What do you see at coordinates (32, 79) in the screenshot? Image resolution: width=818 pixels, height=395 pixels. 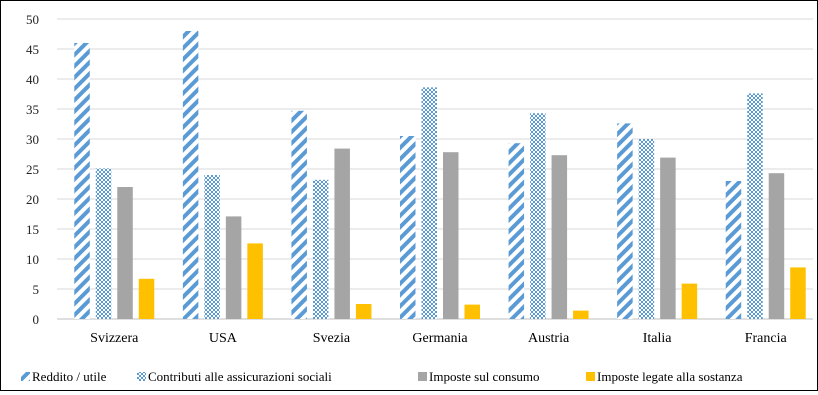 I see `y-tick-label: 40` at bounding box center [32, 79].